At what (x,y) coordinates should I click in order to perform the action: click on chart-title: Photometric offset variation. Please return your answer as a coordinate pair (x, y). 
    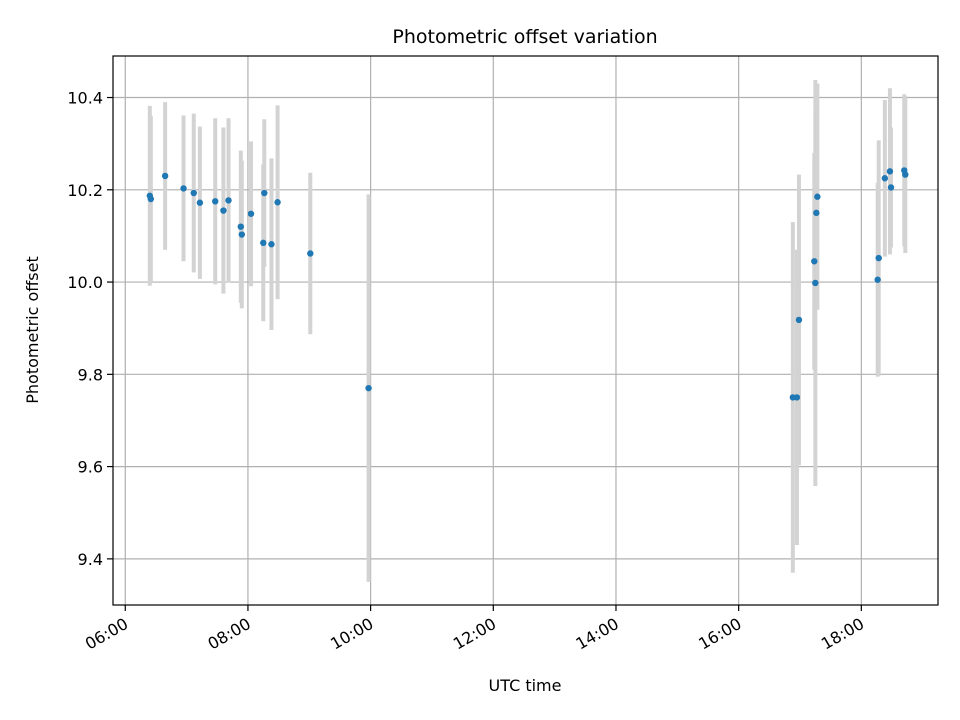
    Looking at the image, I should click on (524, 37).